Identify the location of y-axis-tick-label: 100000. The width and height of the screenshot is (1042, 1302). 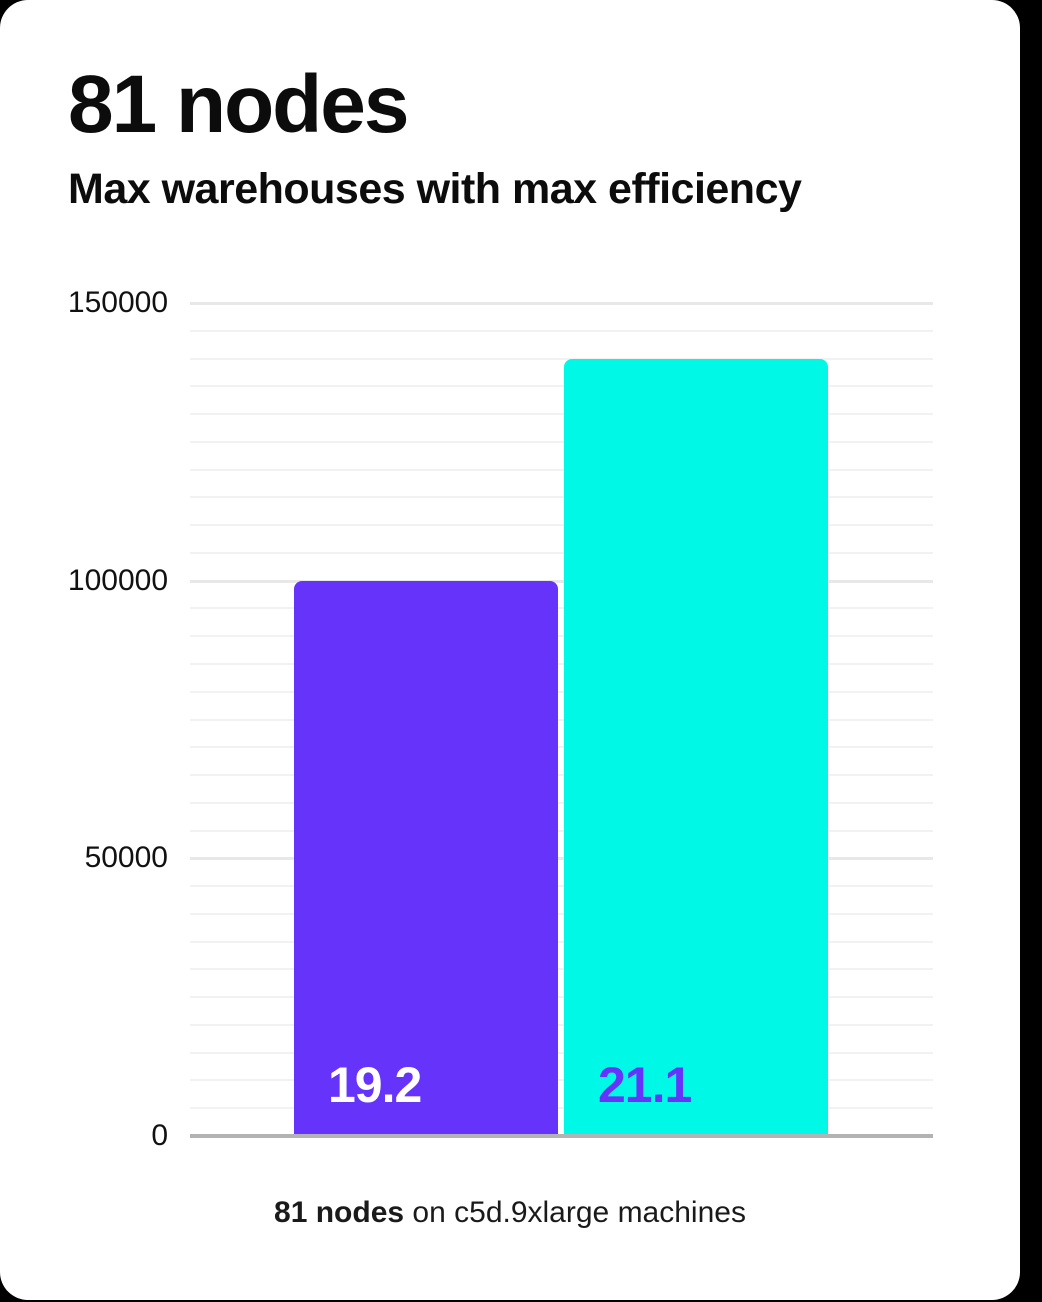
(117, 580).